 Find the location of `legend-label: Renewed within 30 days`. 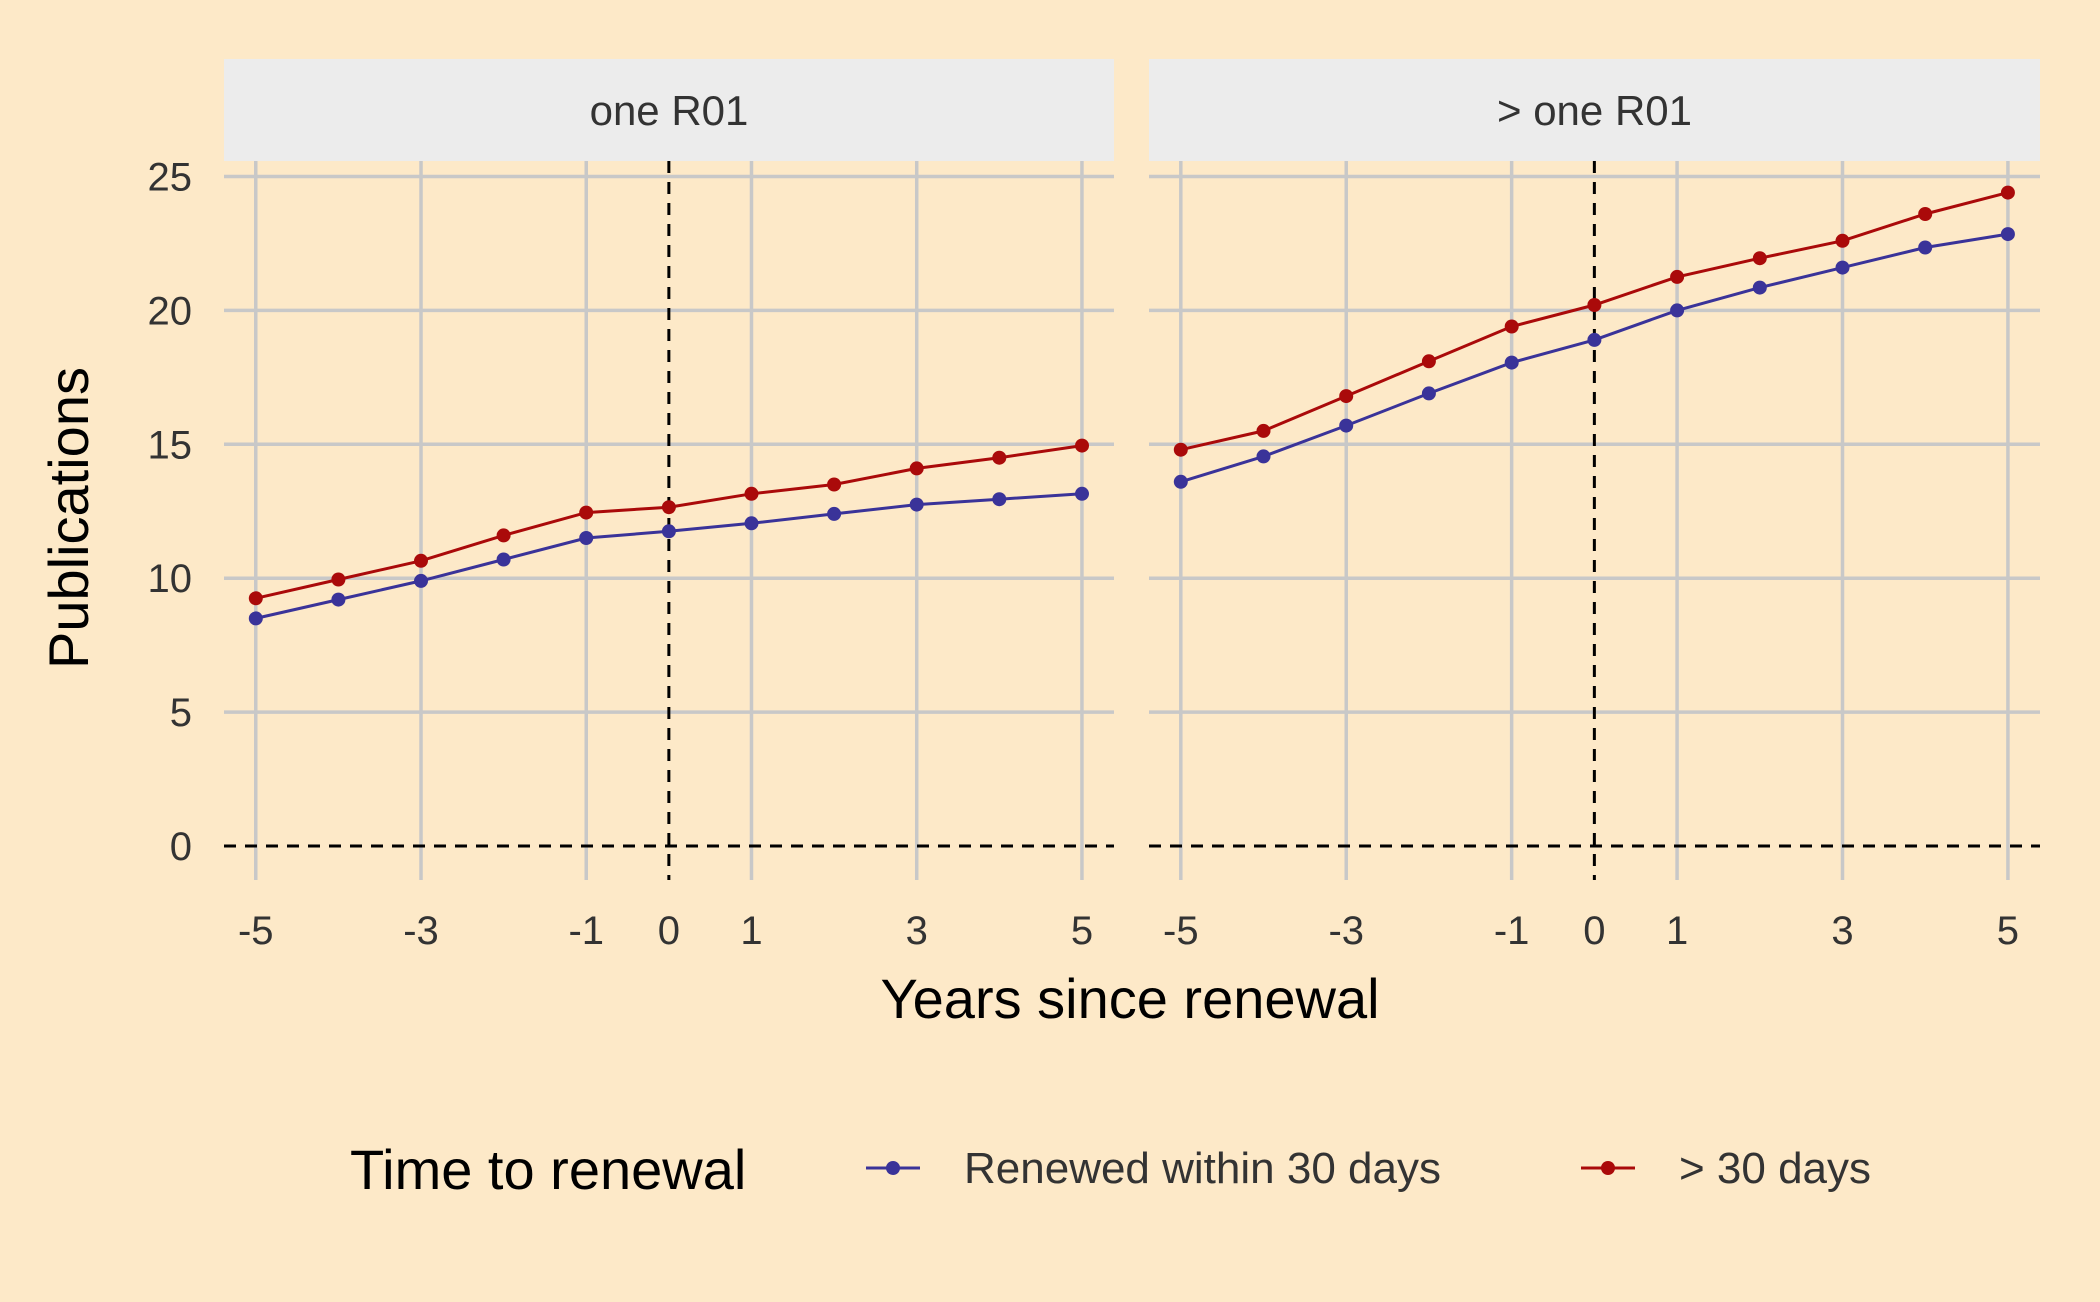

legend-label: Renewed within 30 days is located at coordinates (1202, 1168).